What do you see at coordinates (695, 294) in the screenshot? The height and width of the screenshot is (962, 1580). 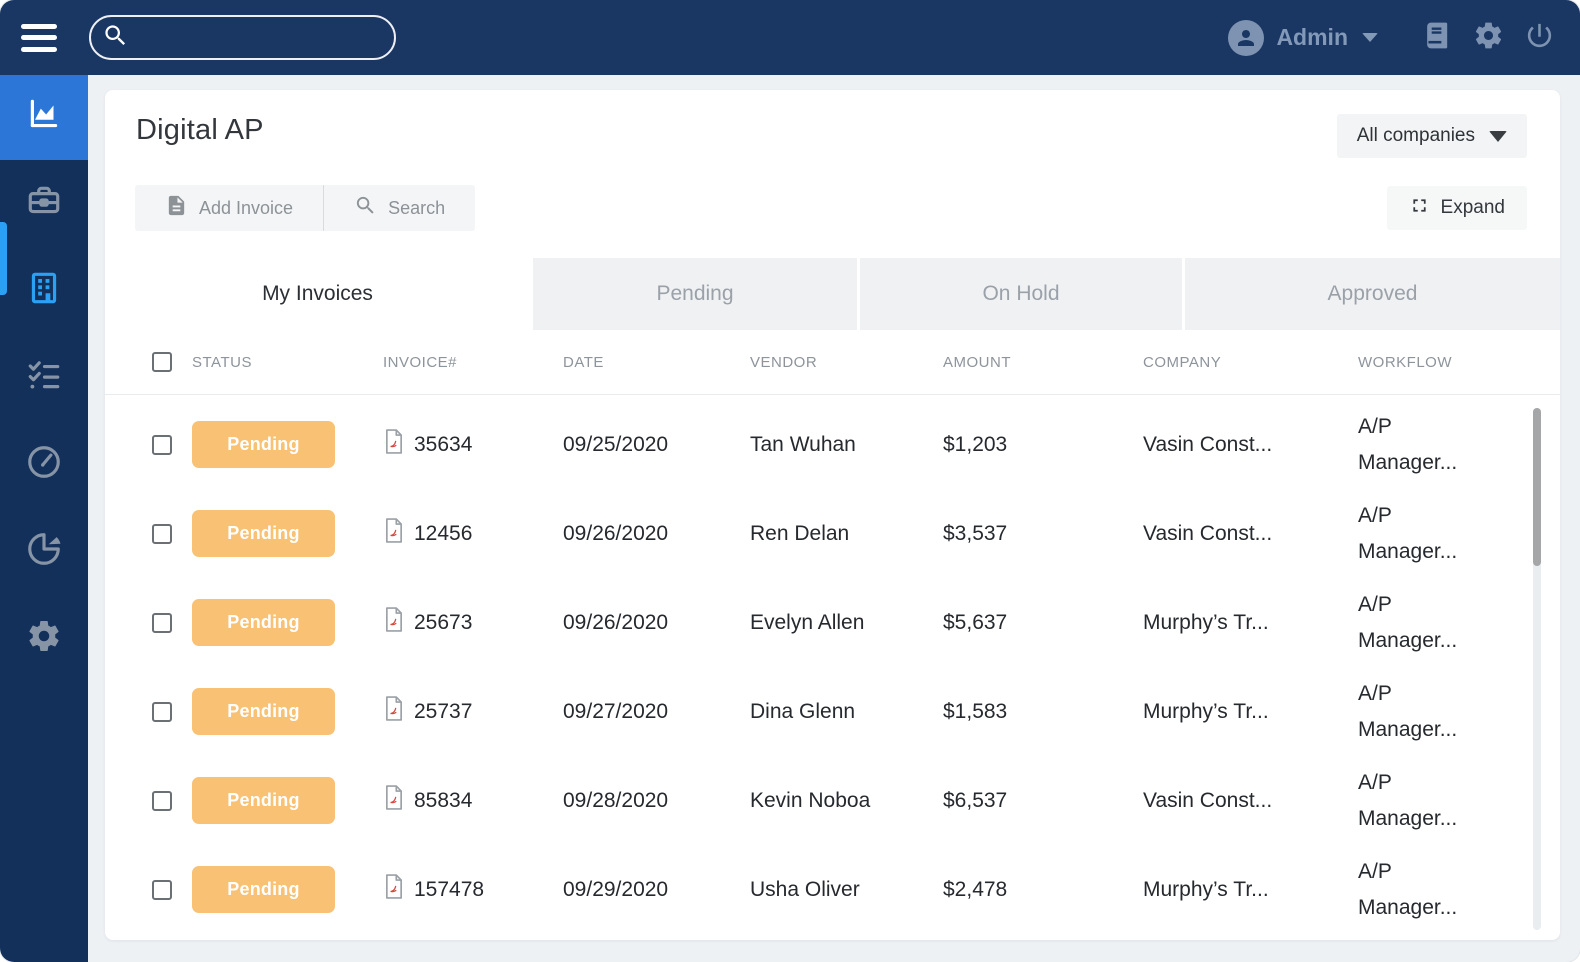 I see `tab-pending: Pending` at bounding box center [695, 294].